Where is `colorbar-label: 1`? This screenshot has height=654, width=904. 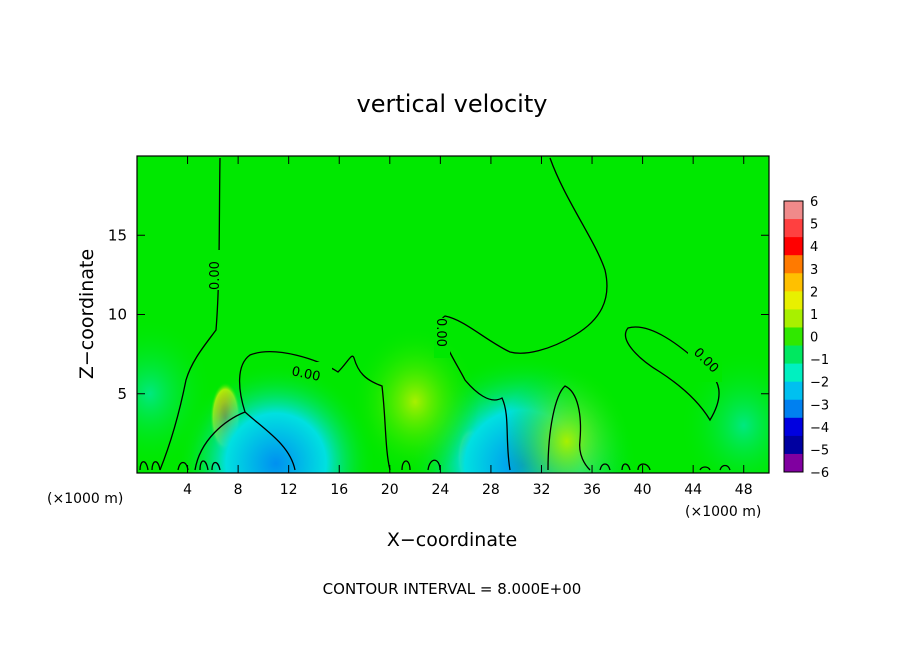 colorbar-label: 1 is located at coordinates (814, 315).